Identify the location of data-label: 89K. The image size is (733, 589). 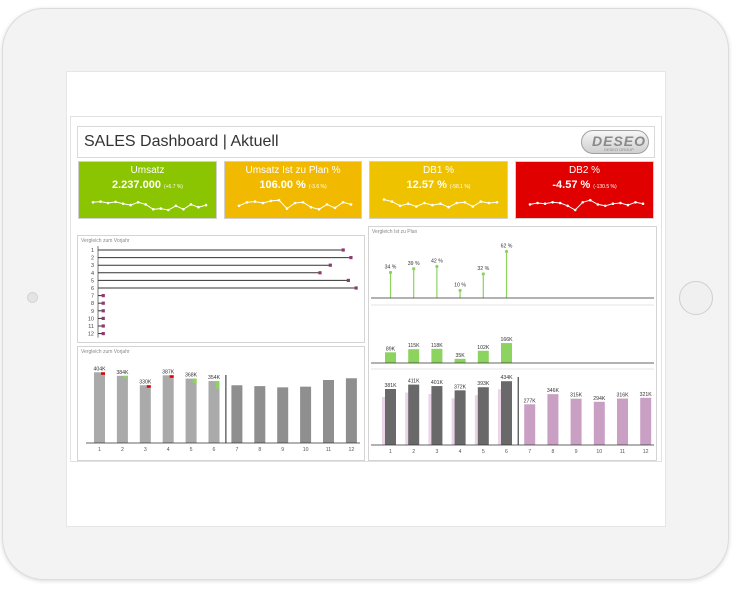
(391, 349).